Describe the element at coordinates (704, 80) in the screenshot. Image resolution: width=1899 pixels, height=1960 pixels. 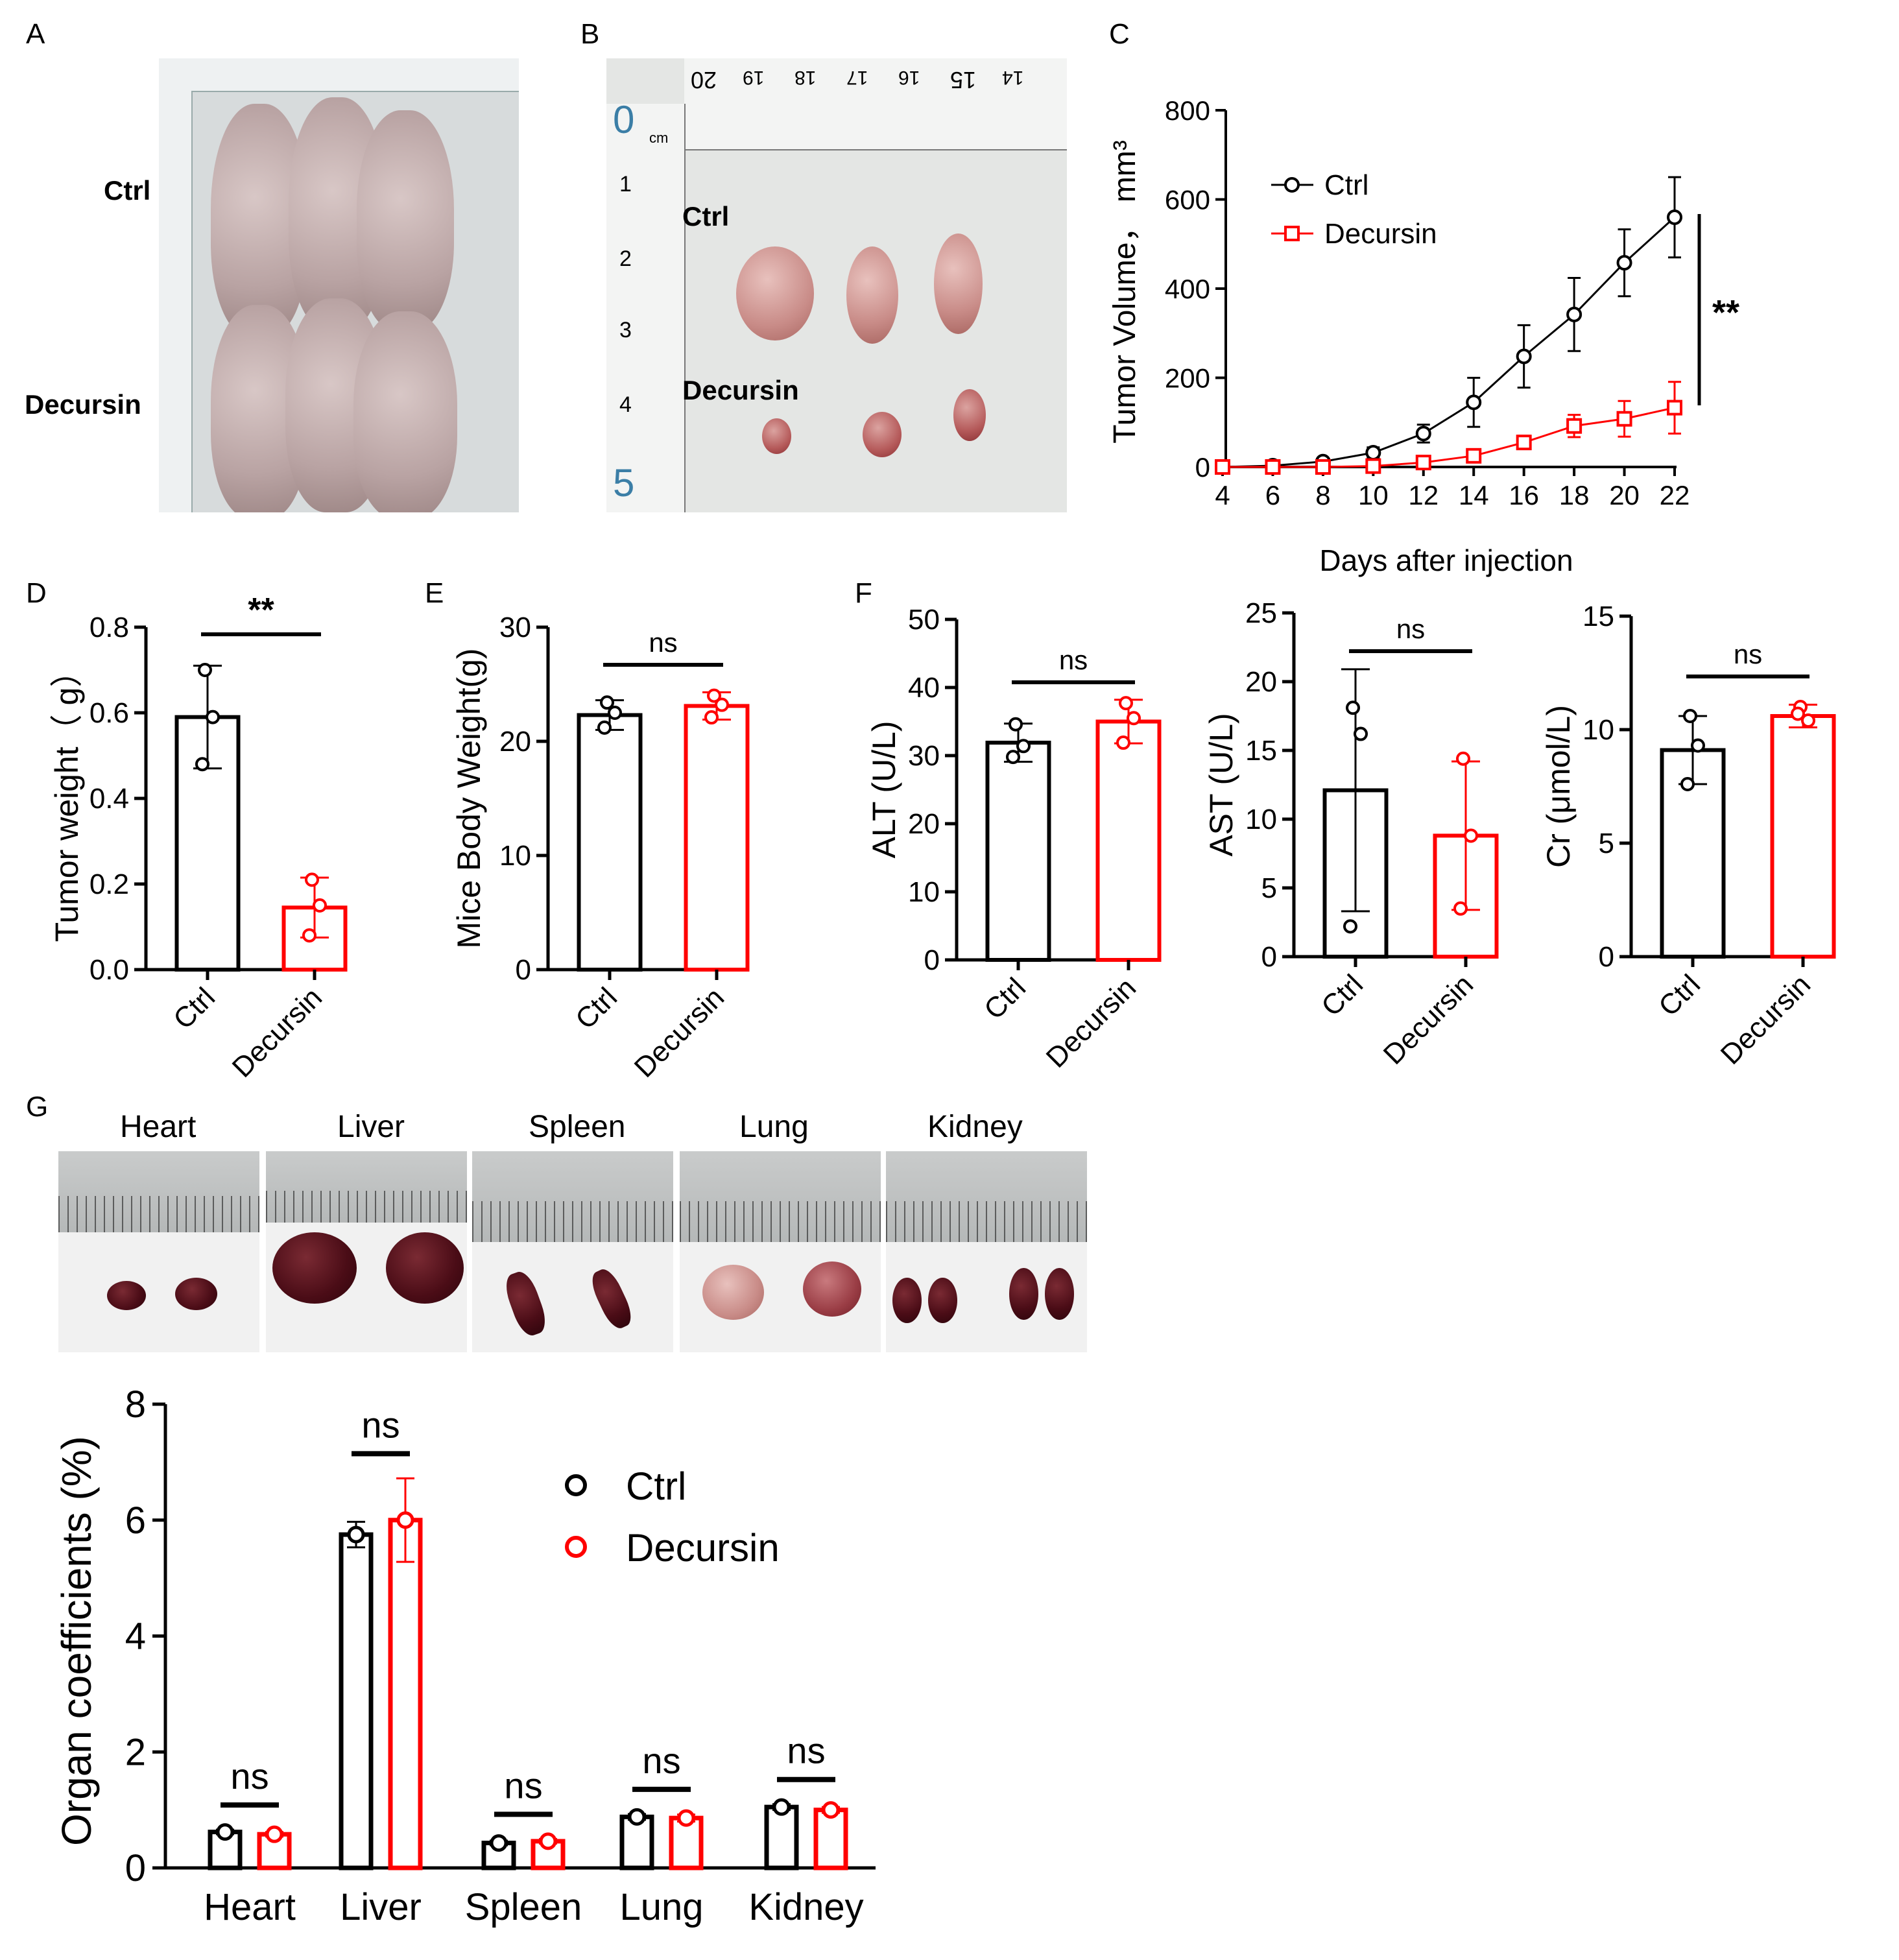
I see `ruler-top-20: 20` at that location.